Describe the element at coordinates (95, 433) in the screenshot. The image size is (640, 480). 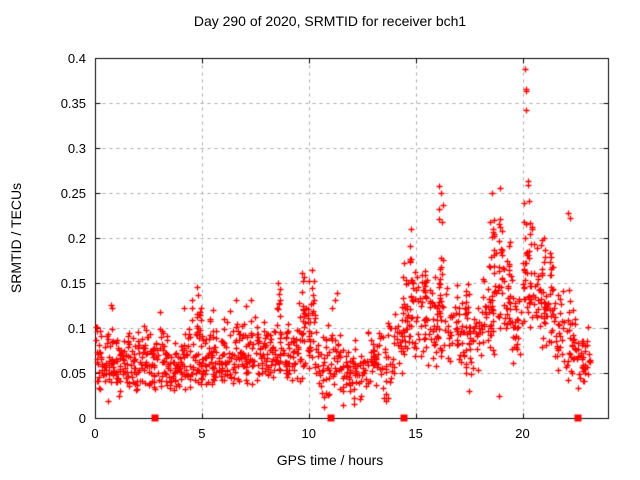
I see `x-tick-label: 0` at that location.